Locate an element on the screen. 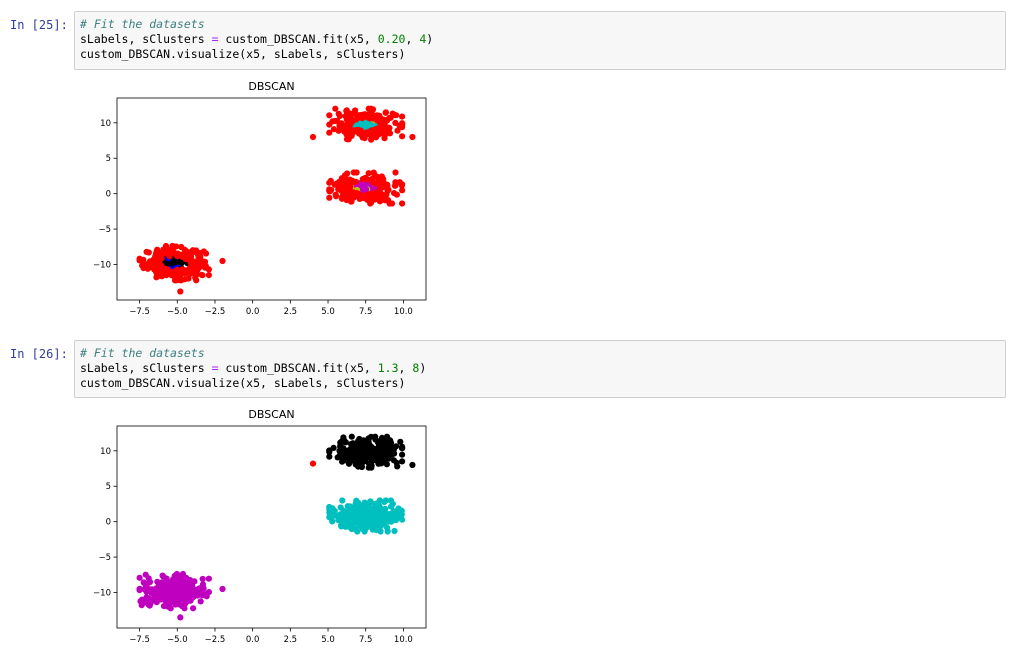  y-tick-label: 0 is located at coordinates (108, 195).